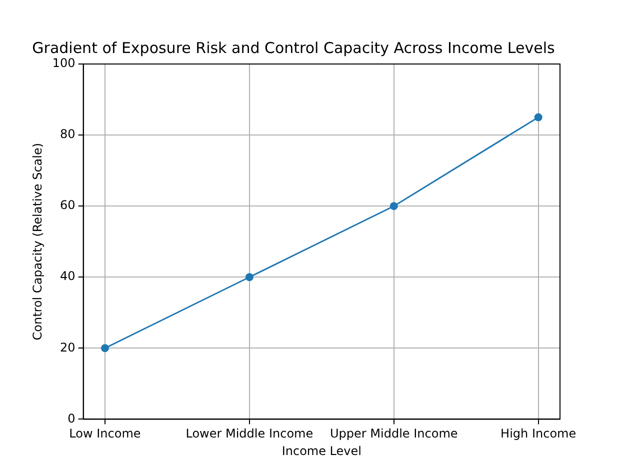  I want to click on y-tick-label: 60, so click(68, 205).